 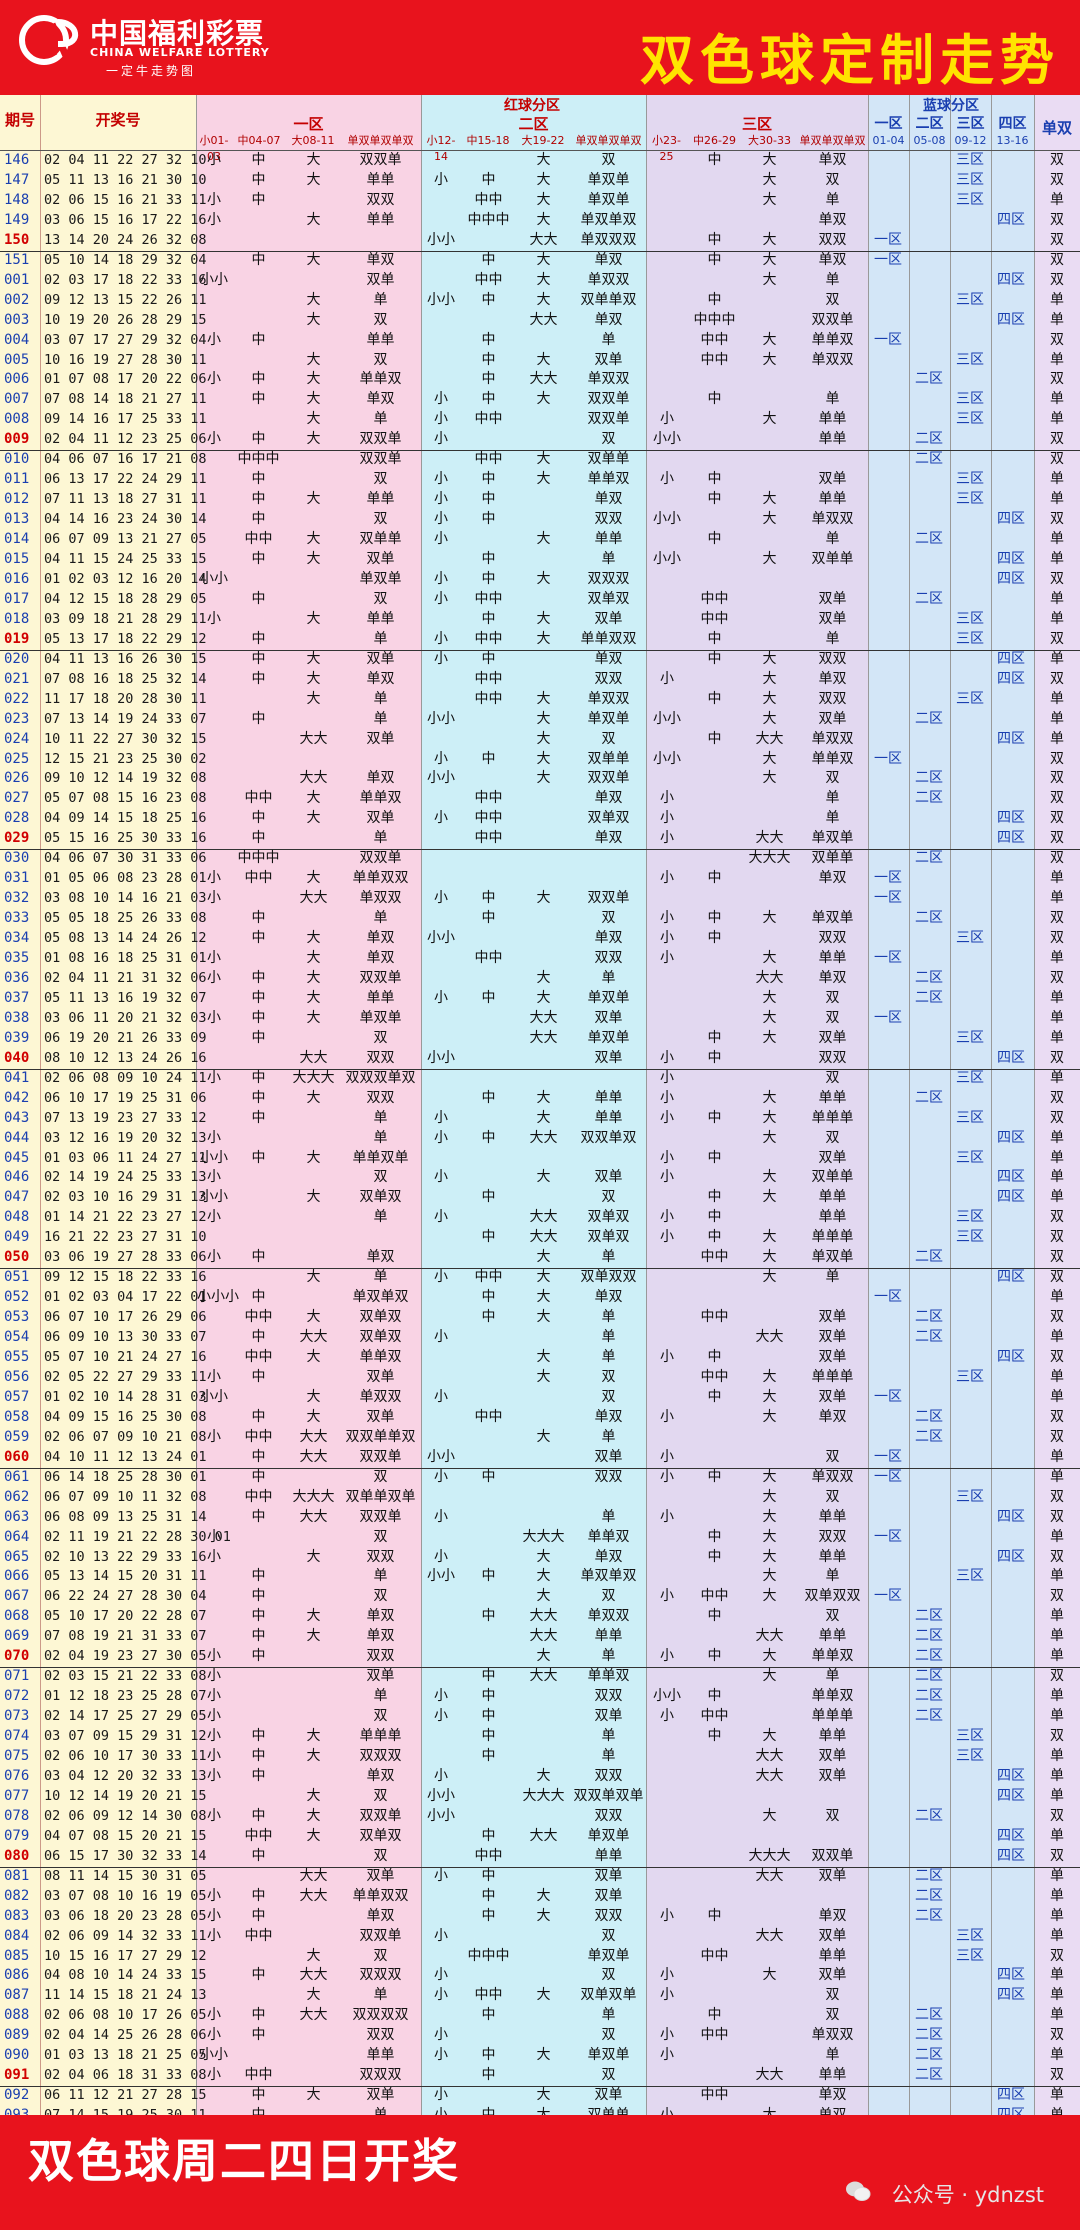 I want to click on zone3-big-sub: 大30-33, so click(x=769, y=140).